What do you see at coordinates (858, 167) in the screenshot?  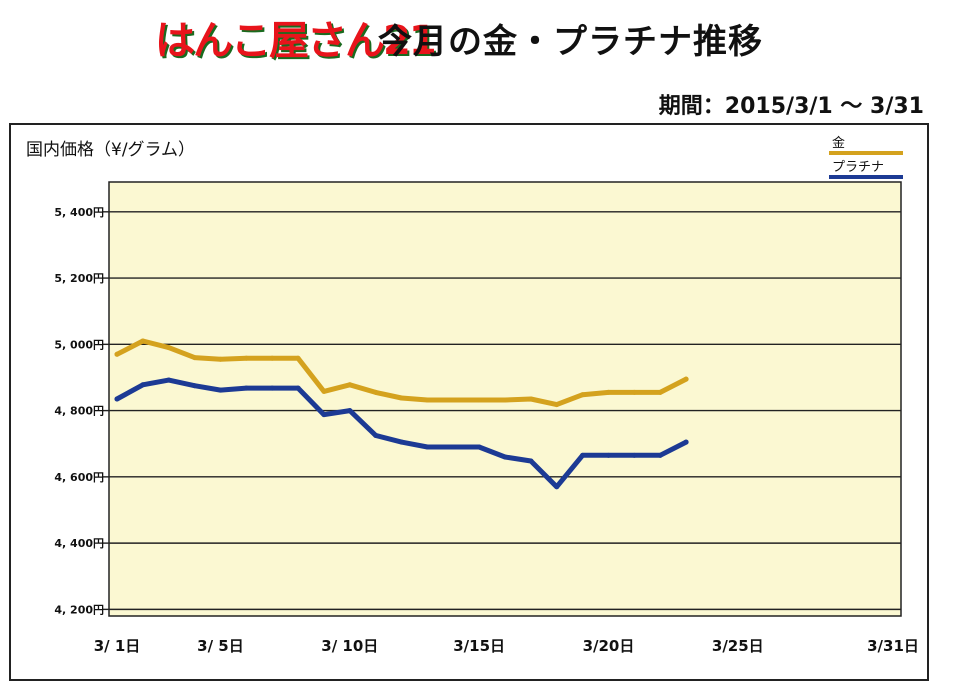 I see `legend-label: プラチナ` at bounding box center [858, 167].